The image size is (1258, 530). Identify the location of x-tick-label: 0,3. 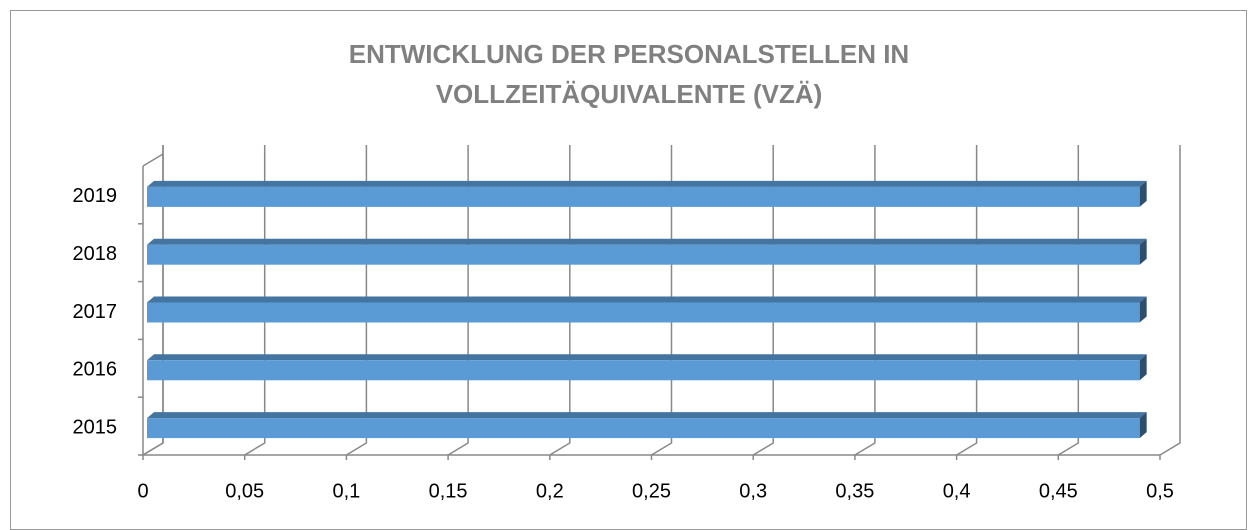
(753, 491).